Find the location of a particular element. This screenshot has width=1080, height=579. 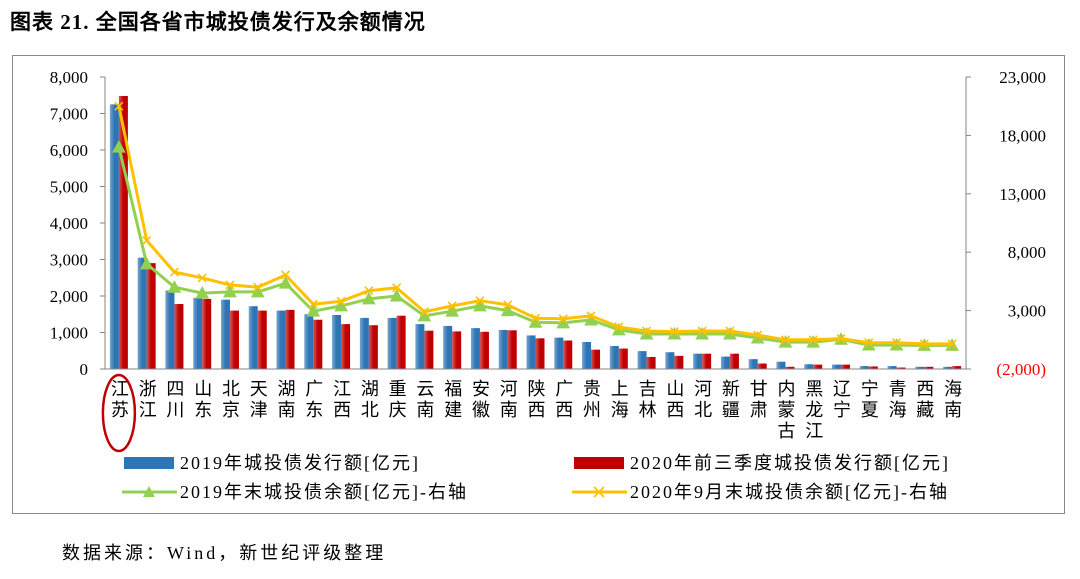

y-left-tick-label: 7,000 is located at coordinates (69, 114).